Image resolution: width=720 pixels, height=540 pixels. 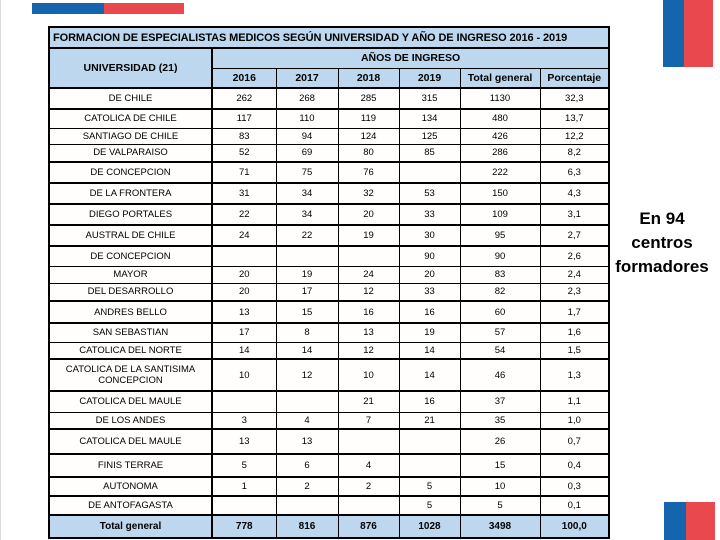 I want to click on value-cell: 2, so click(x=368, y=486).